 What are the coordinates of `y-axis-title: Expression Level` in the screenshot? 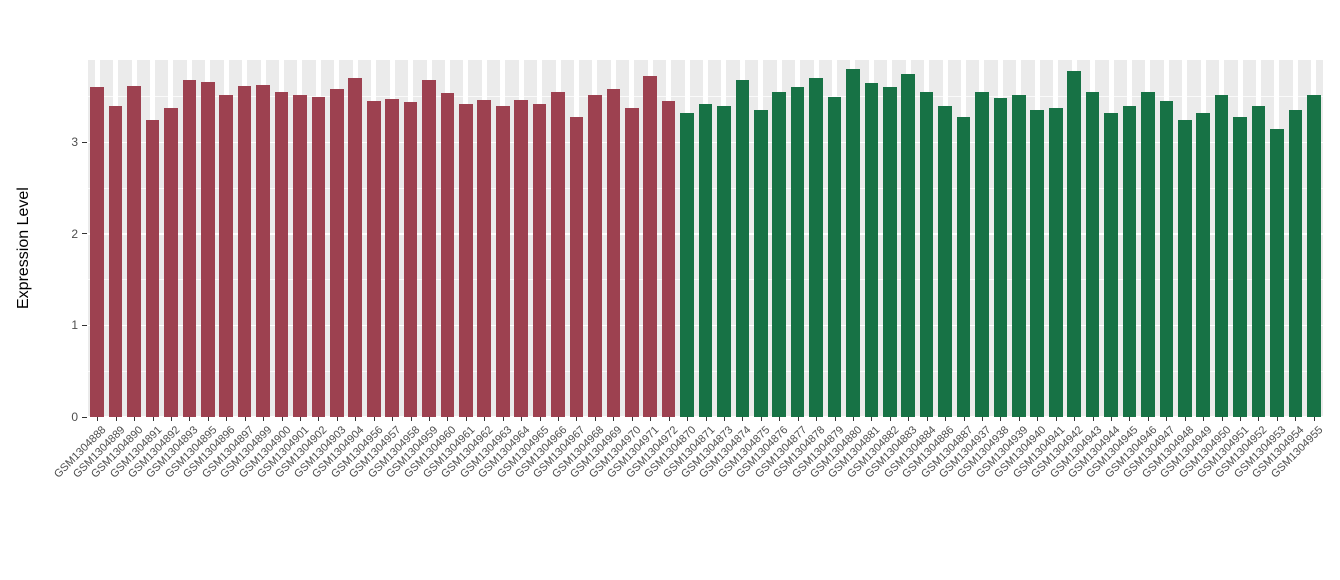 It's located at (23, 248).